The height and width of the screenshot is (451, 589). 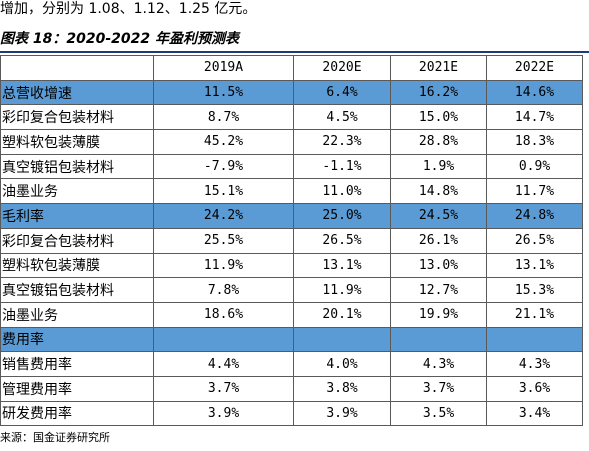 I want to click on source-note: 来源：国金证券研究所, so click(x=55, y=437).